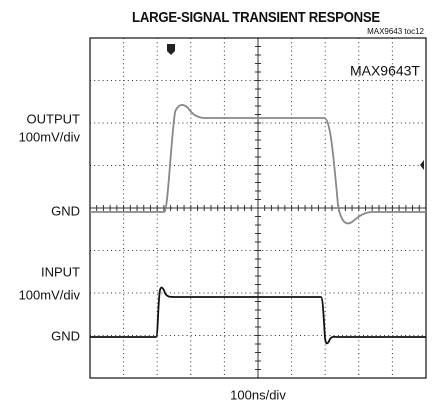 This screenshot has height=410, width=432. I want to click on input-scale: 100mV/div, so click(50, 294).